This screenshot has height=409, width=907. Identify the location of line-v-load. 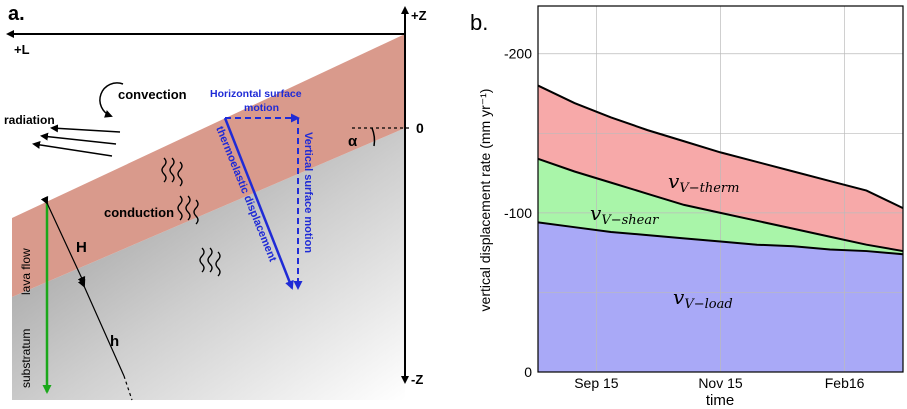
(720, 238).